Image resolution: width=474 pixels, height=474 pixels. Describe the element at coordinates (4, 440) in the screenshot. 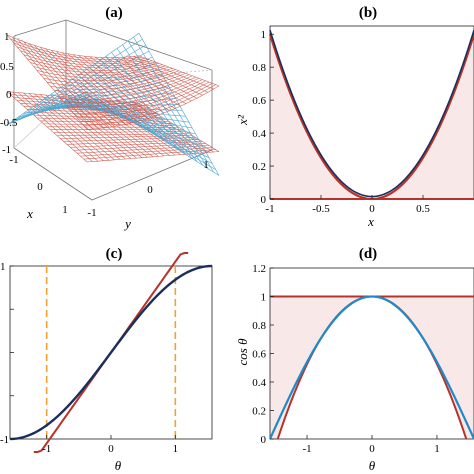

I see `y-tick-label: -1` at that location.